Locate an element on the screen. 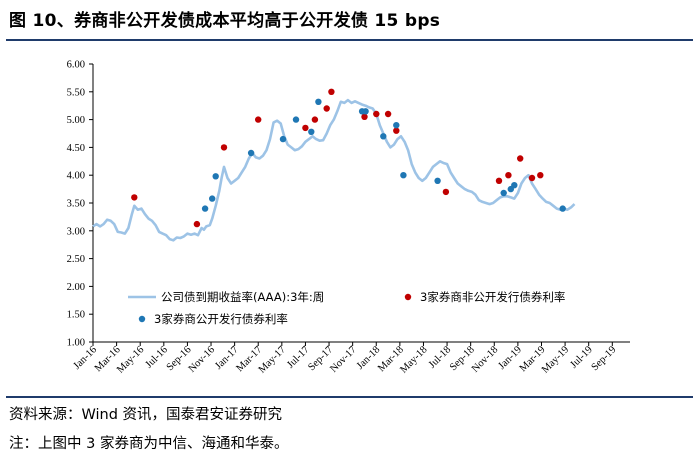 The width and height of the screenshot is (699, 463). y-tick-label: 5.50 is located at coordinates (76, 92).